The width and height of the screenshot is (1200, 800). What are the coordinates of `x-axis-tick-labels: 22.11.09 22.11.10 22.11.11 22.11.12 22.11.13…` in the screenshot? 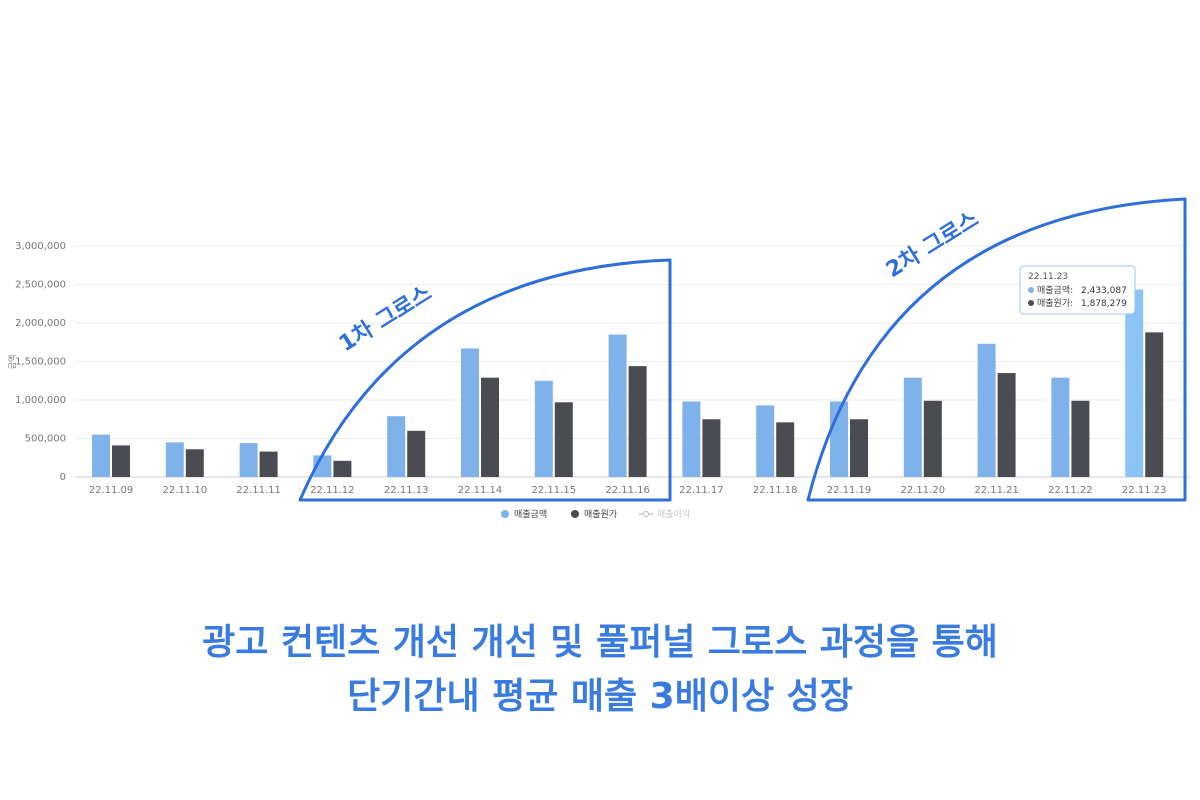 It's located at (628, 490).